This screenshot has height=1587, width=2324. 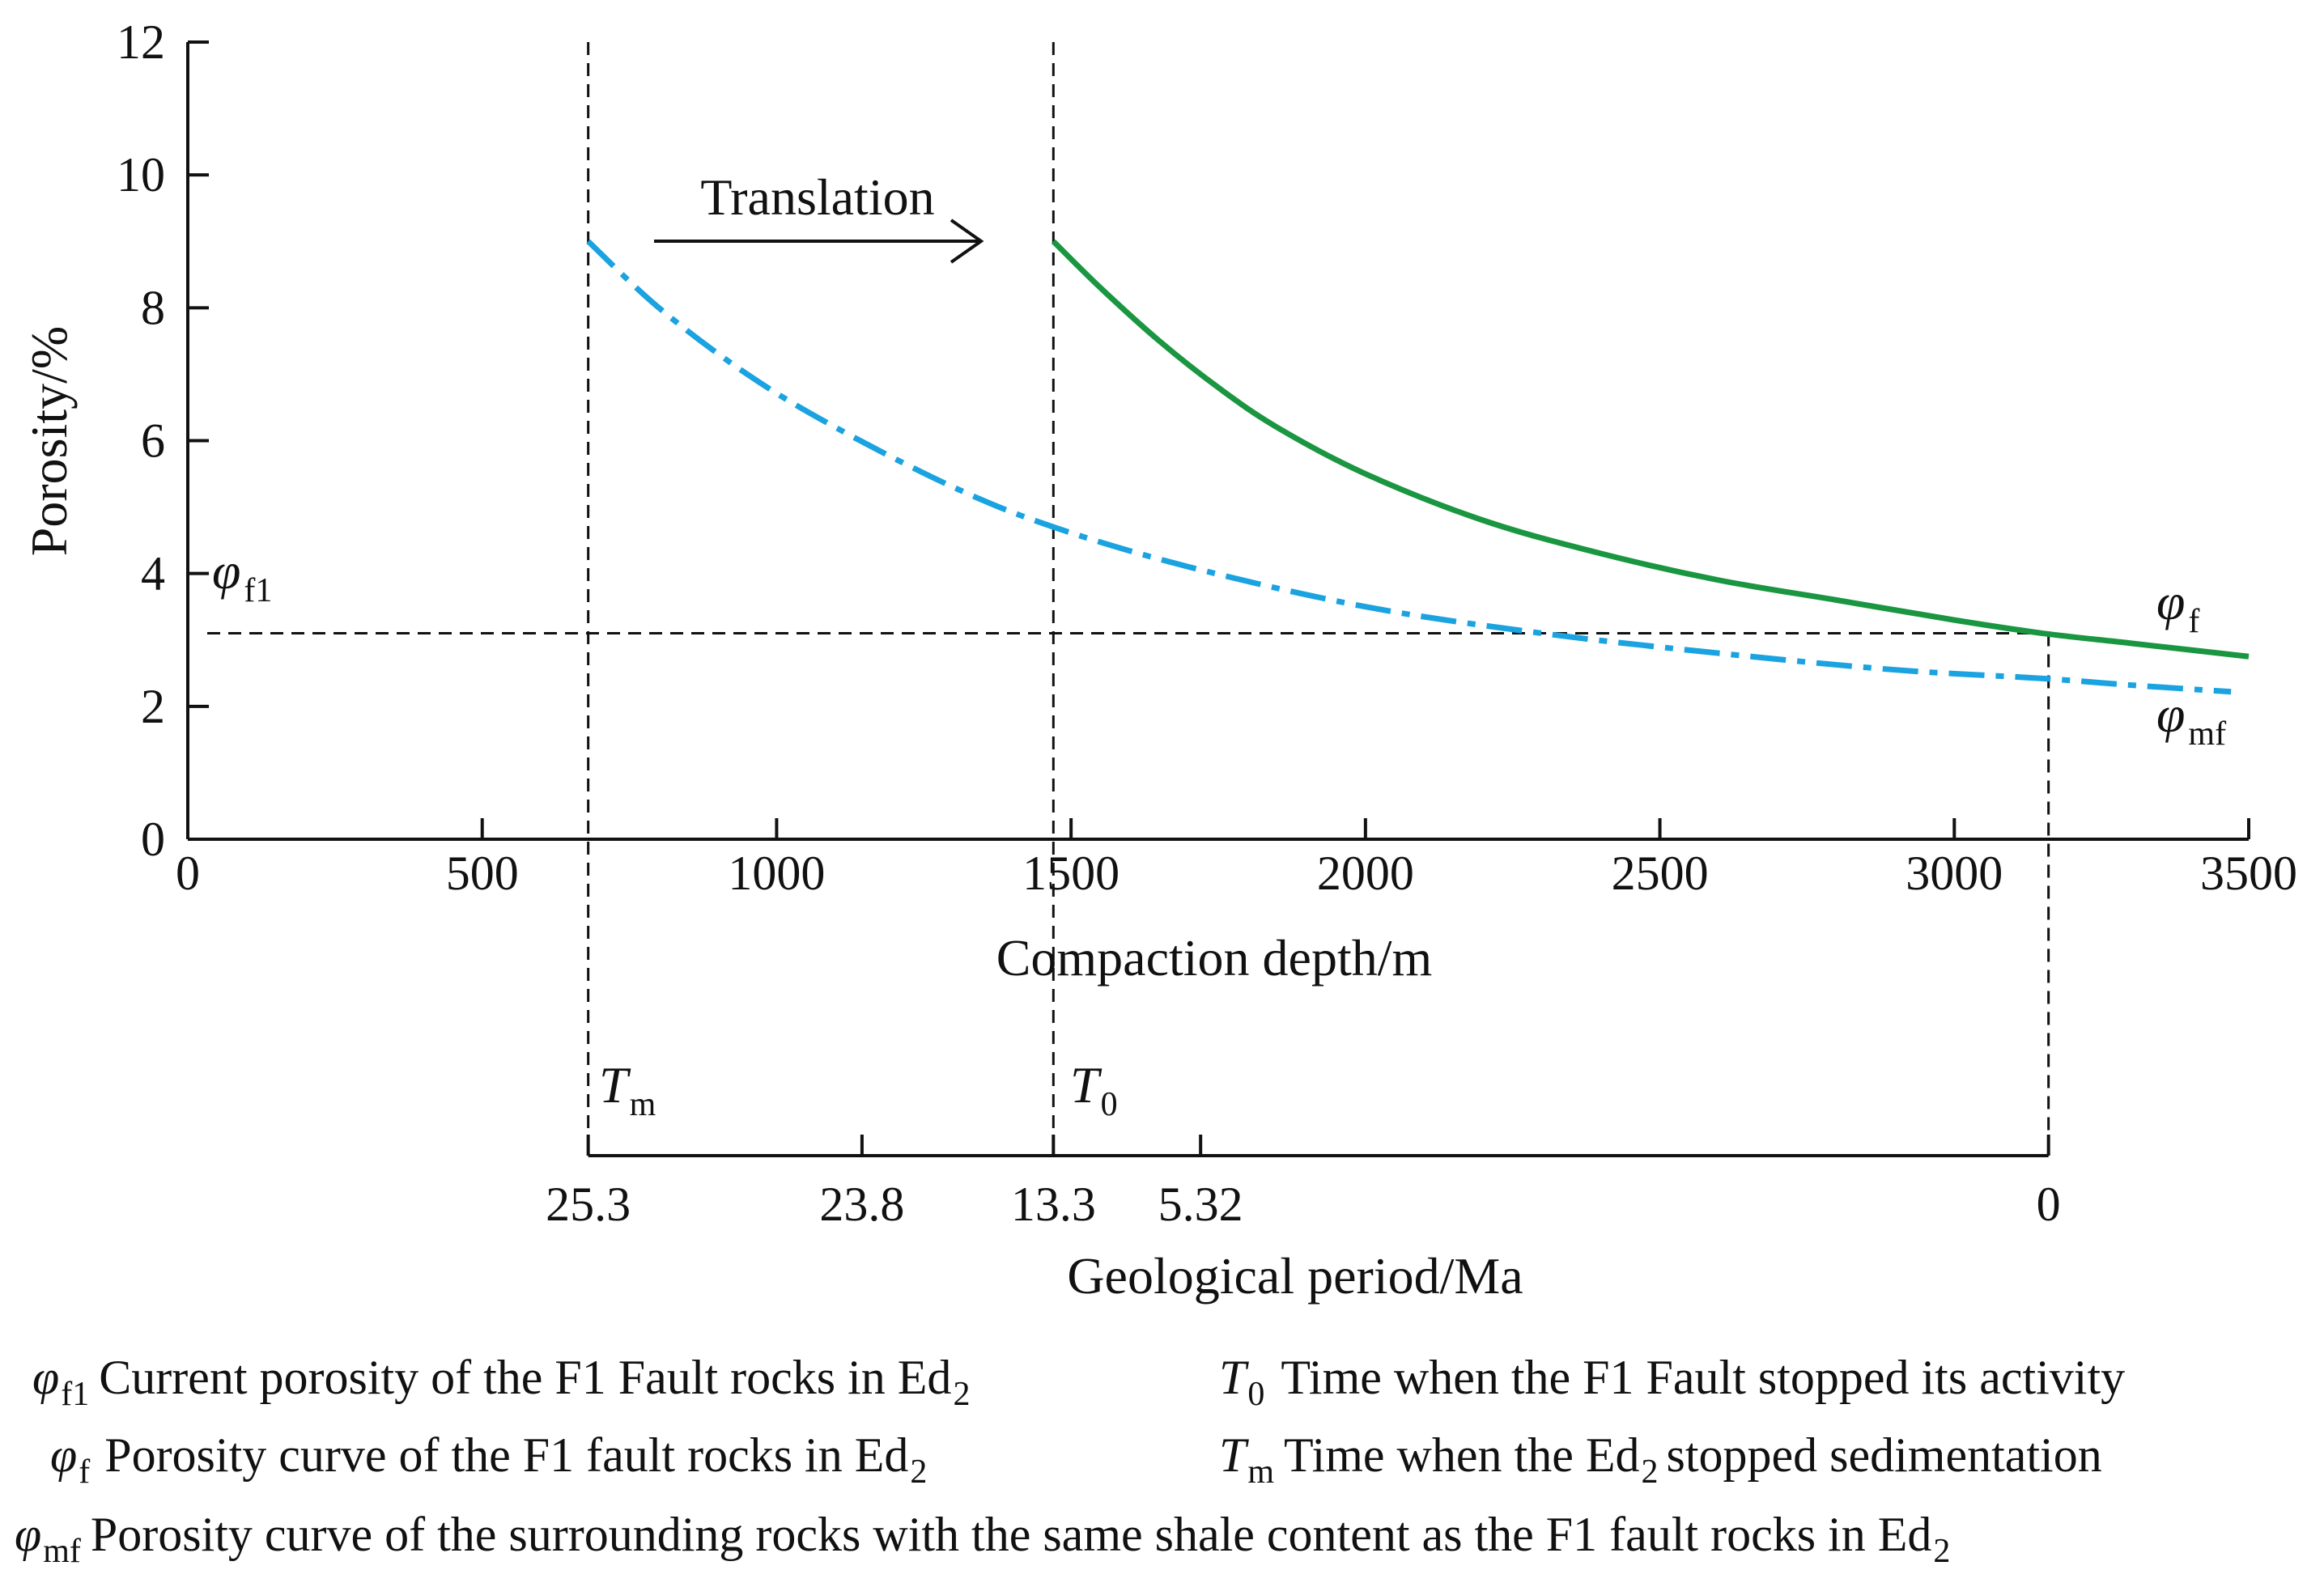 What do you see at coordinates (242, 575) in the screenshot?
I see `phi-f1-label: φf1` at bounding box center [242, 575].